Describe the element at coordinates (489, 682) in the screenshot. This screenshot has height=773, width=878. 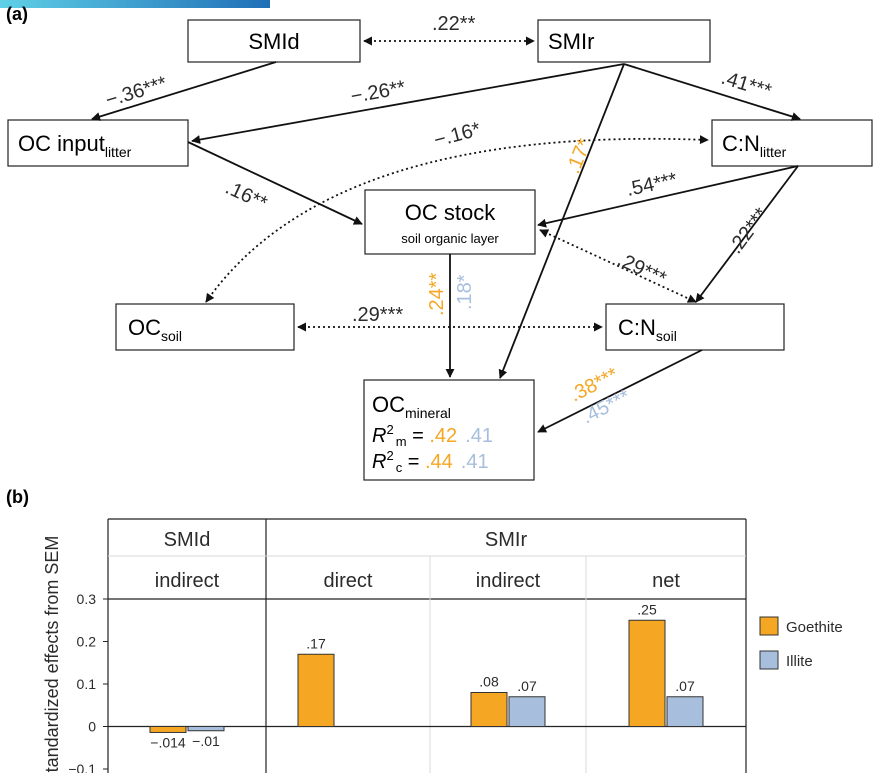
I see `bar-value-label: .08` at that location.